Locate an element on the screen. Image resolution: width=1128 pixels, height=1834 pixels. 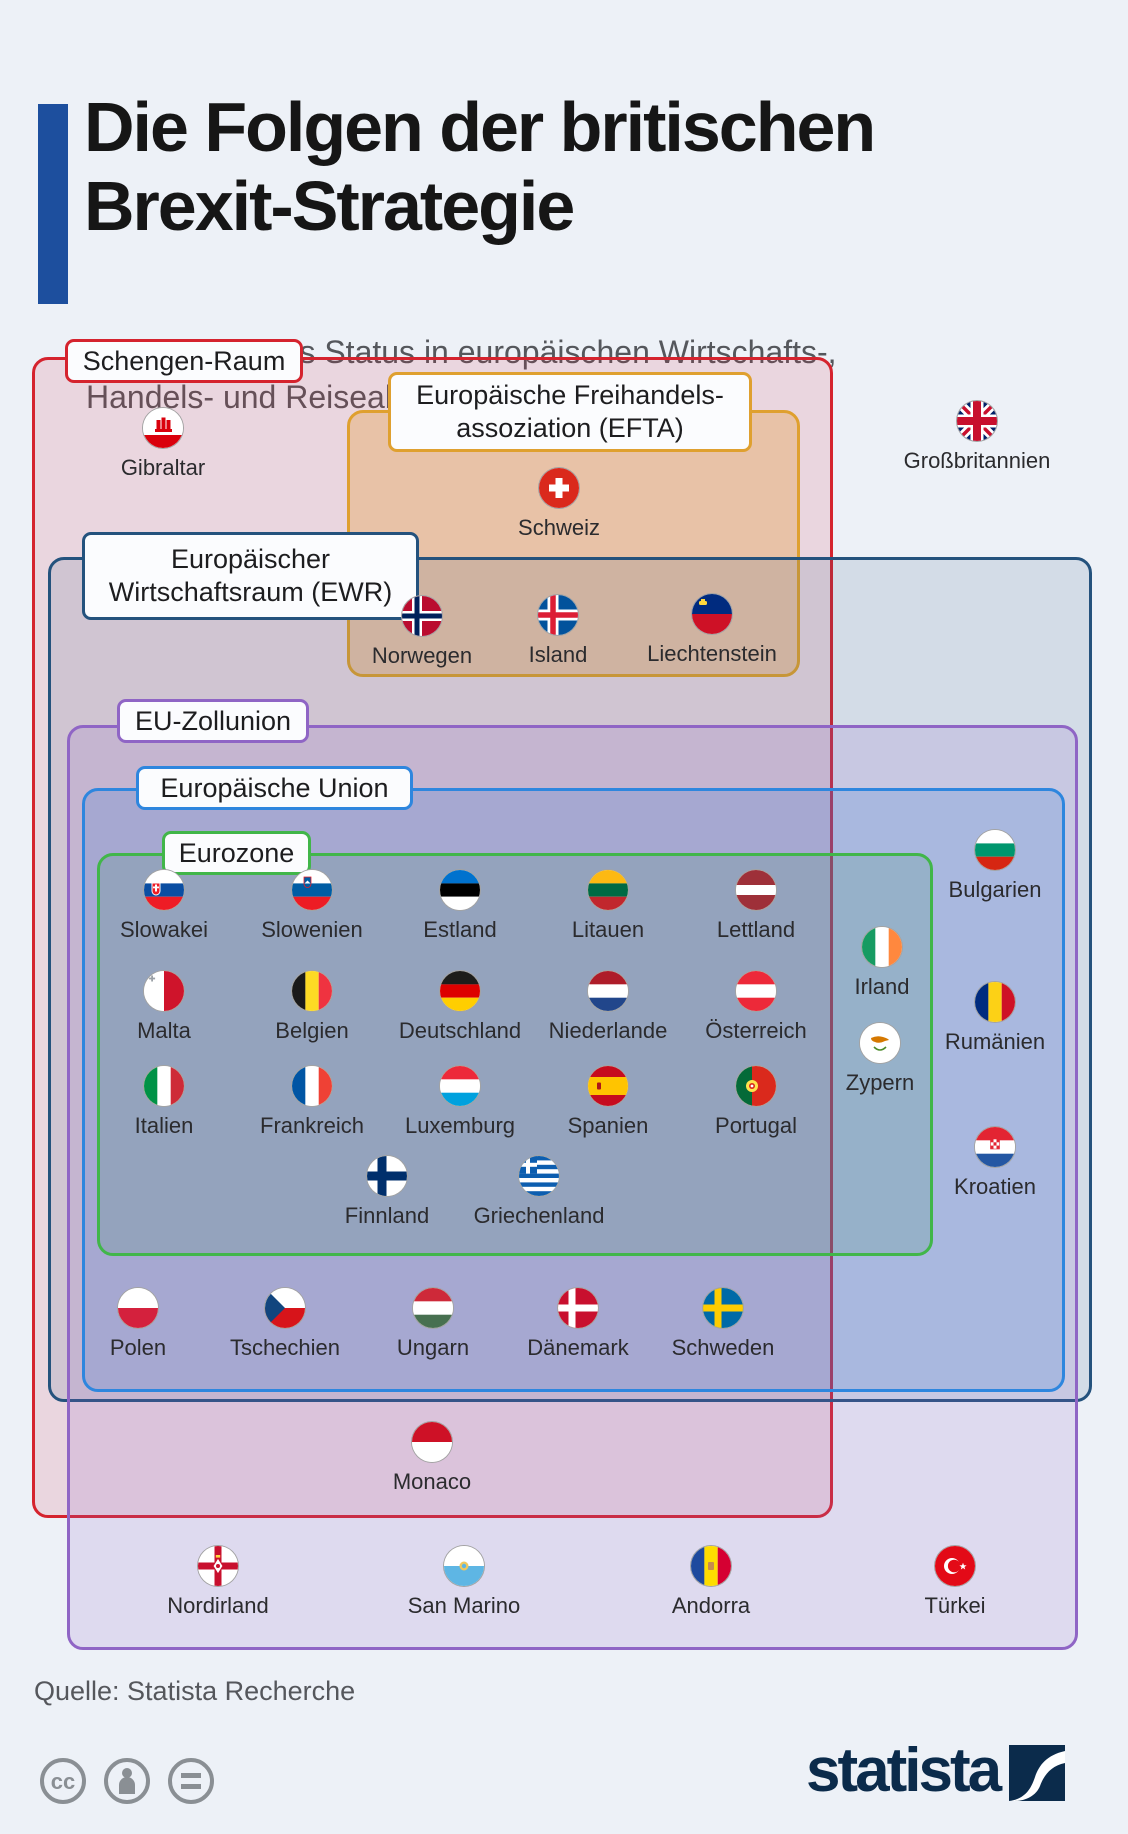
flag-liechtenstein-icon is located at coordinates (712, 614).